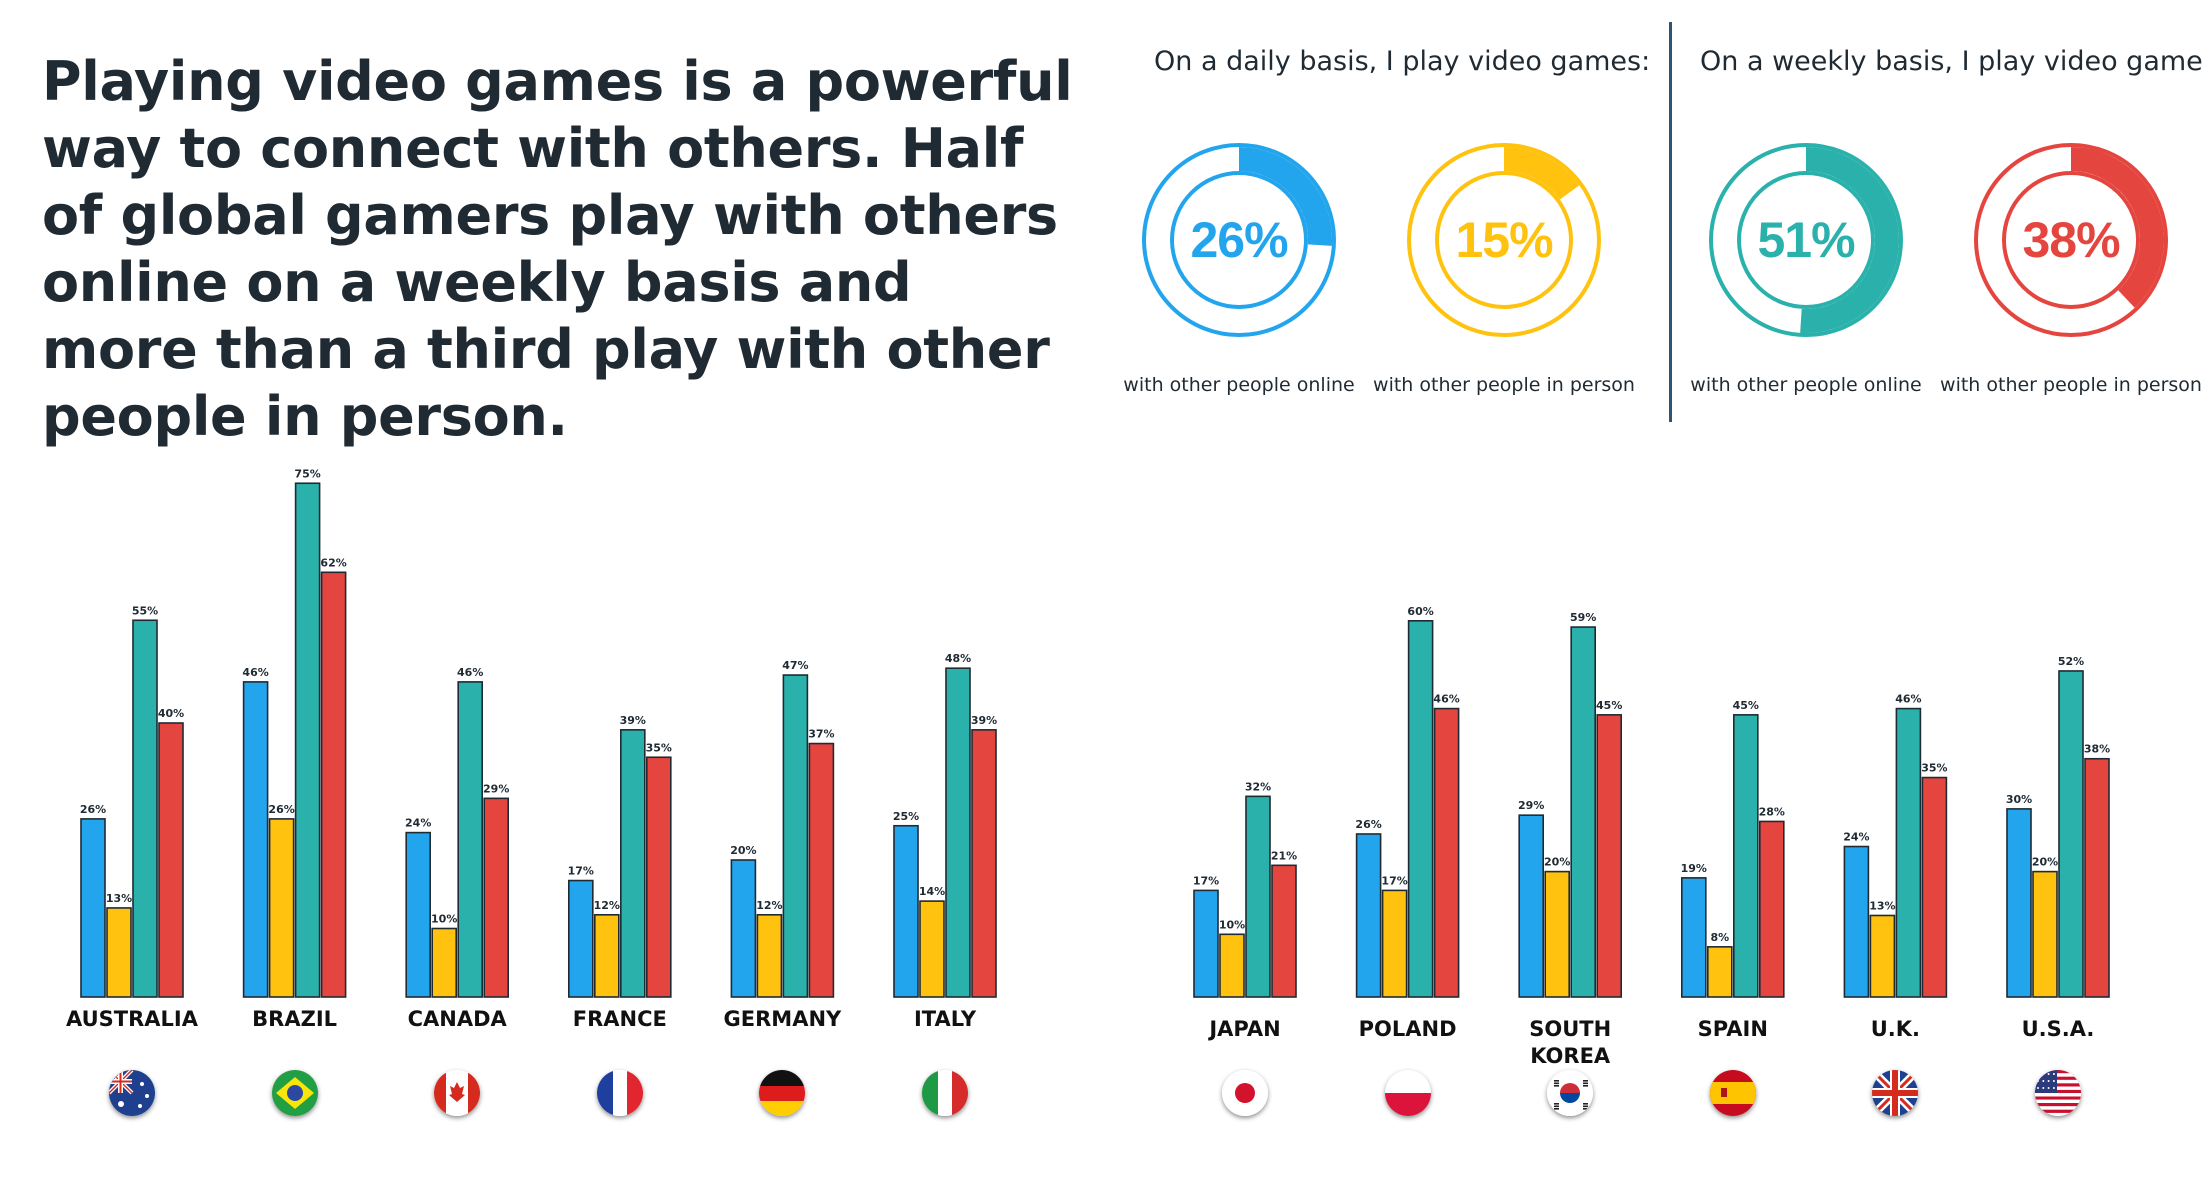 This screenshot has width=2204, height=1178. Describe the element at coordinates (307, 473) in the screenshot. I see `bar-value-label: 75%` at that location.